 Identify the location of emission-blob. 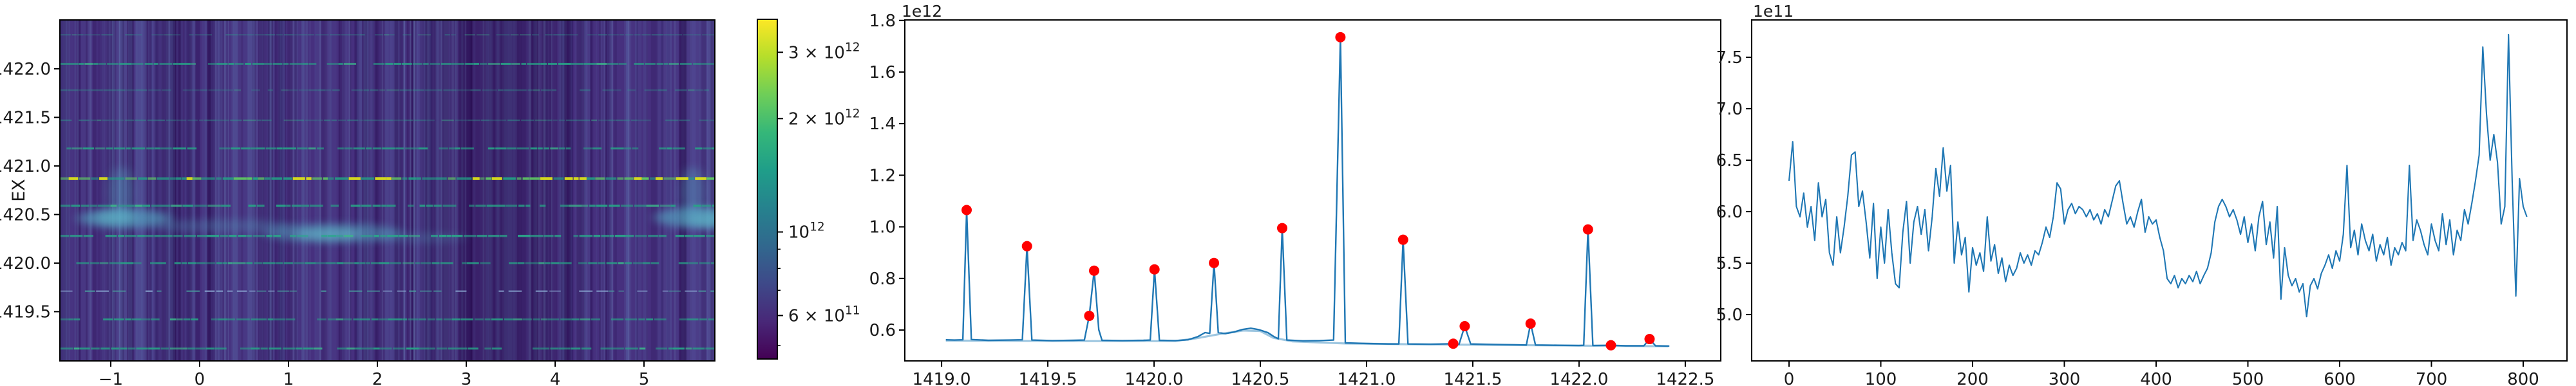
(328, 234).